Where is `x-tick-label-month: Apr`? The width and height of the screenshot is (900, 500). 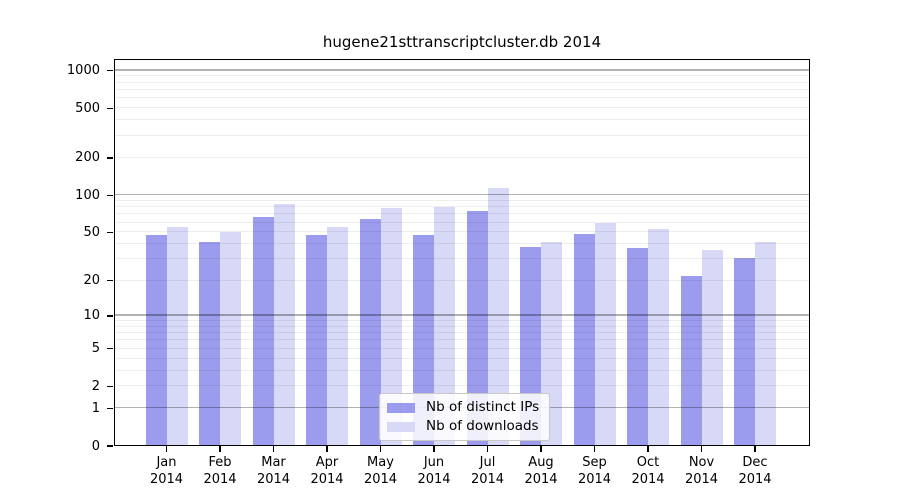 x-tick-label-month: Apr is located at coordinates (327, 462).